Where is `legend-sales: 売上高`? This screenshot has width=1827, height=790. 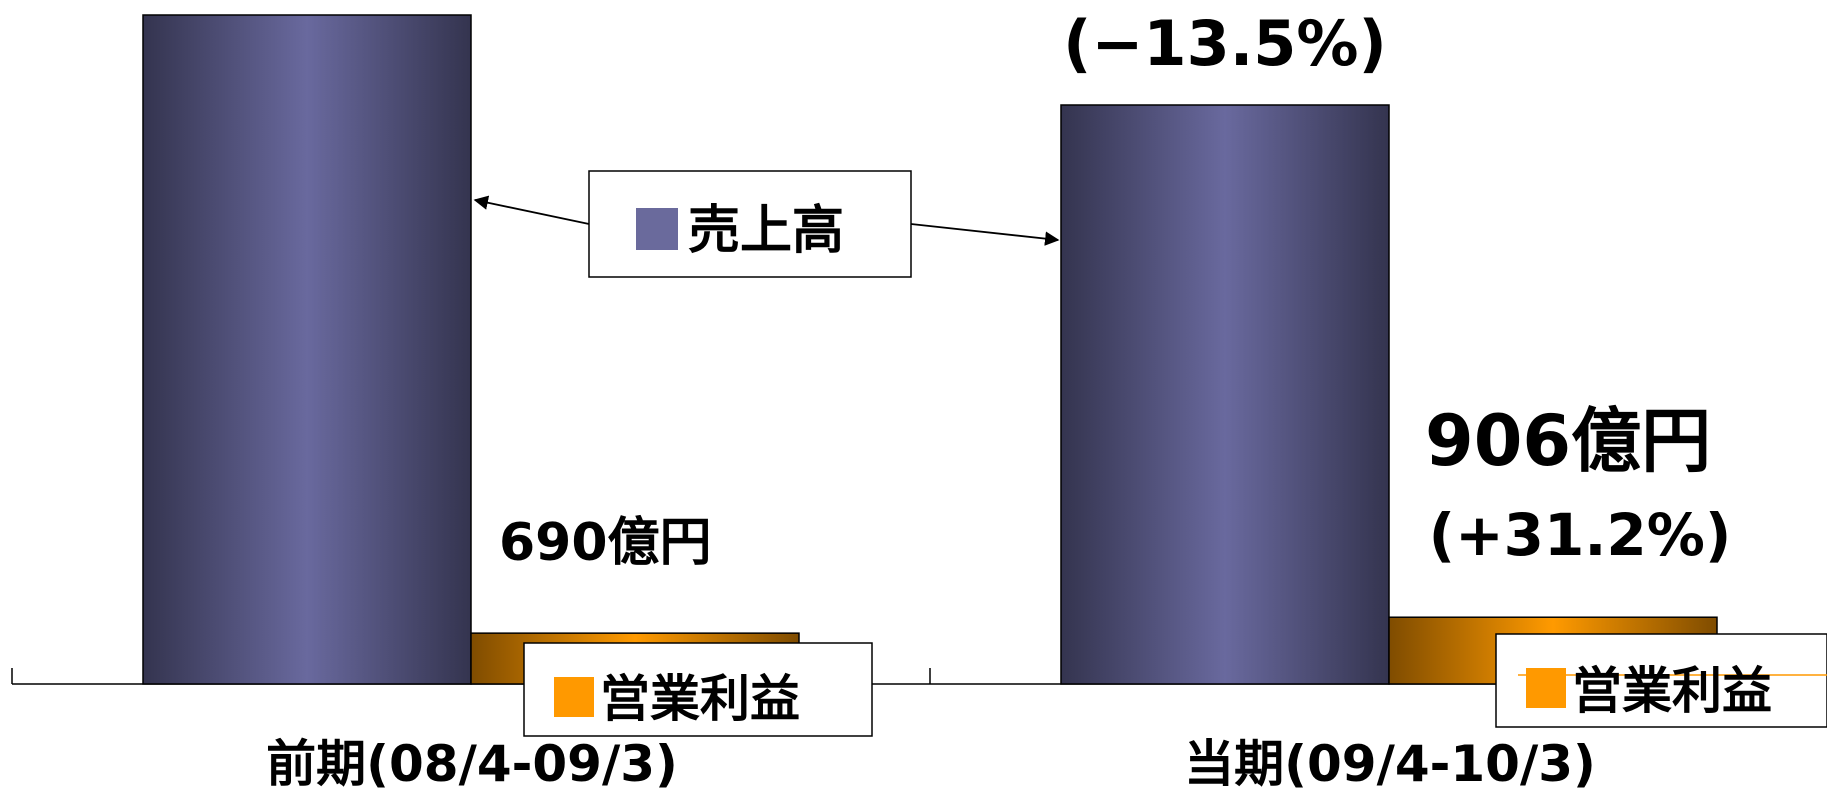
legend-sales: 売上高 is located at coordinates (766, 224).